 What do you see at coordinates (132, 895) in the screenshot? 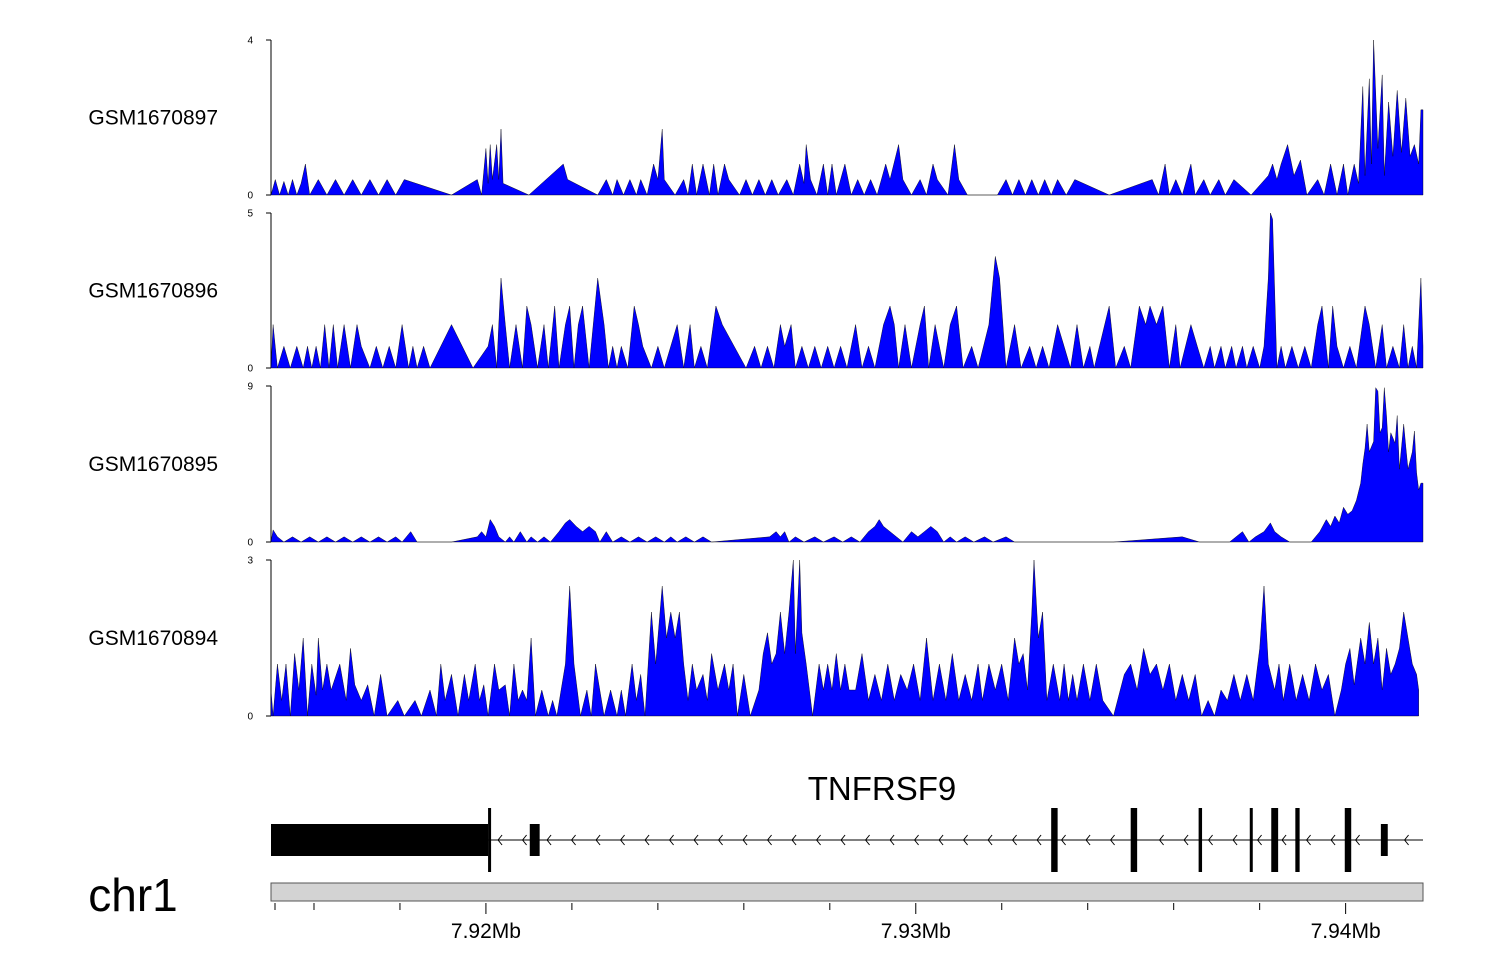
I see `chromosome-label: chr1` at bounding box center [132, 895].